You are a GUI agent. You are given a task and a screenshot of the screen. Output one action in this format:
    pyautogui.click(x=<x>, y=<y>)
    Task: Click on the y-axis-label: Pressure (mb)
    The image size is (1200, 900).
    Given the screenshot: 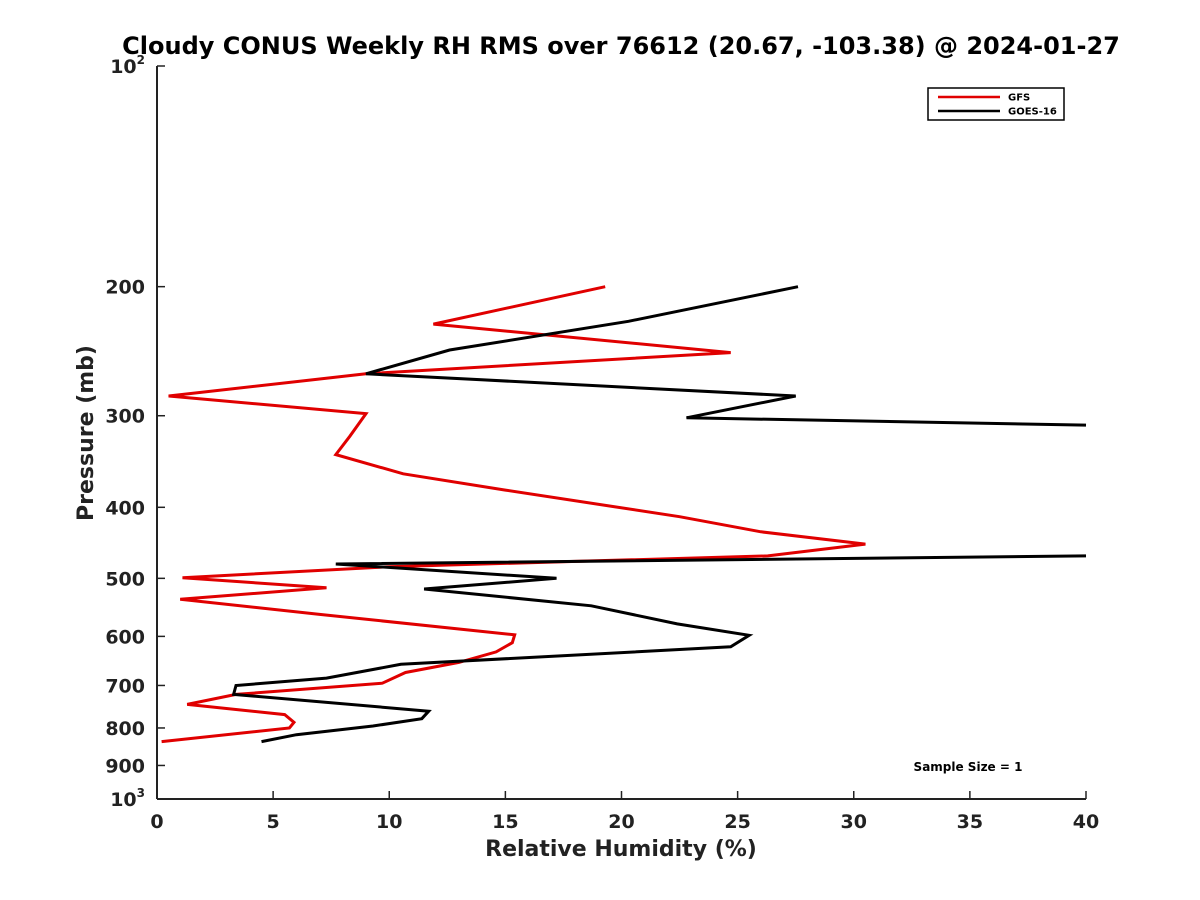 What is the action you would take?
    pyautogui.click(x=86, y=433)
    